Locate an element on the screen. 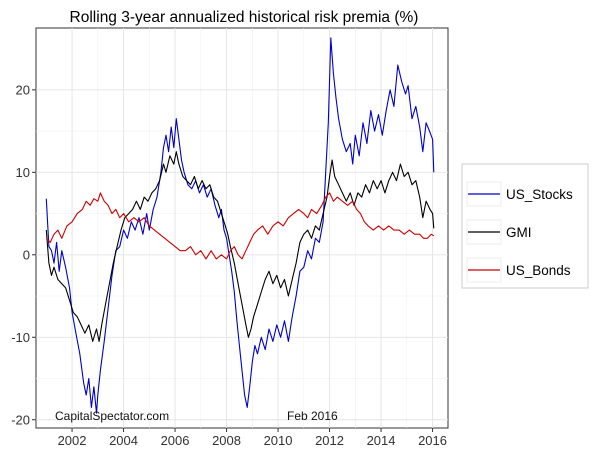  legend: US_Stocks GMI US_Bonds is located at coordinates (525, 226).